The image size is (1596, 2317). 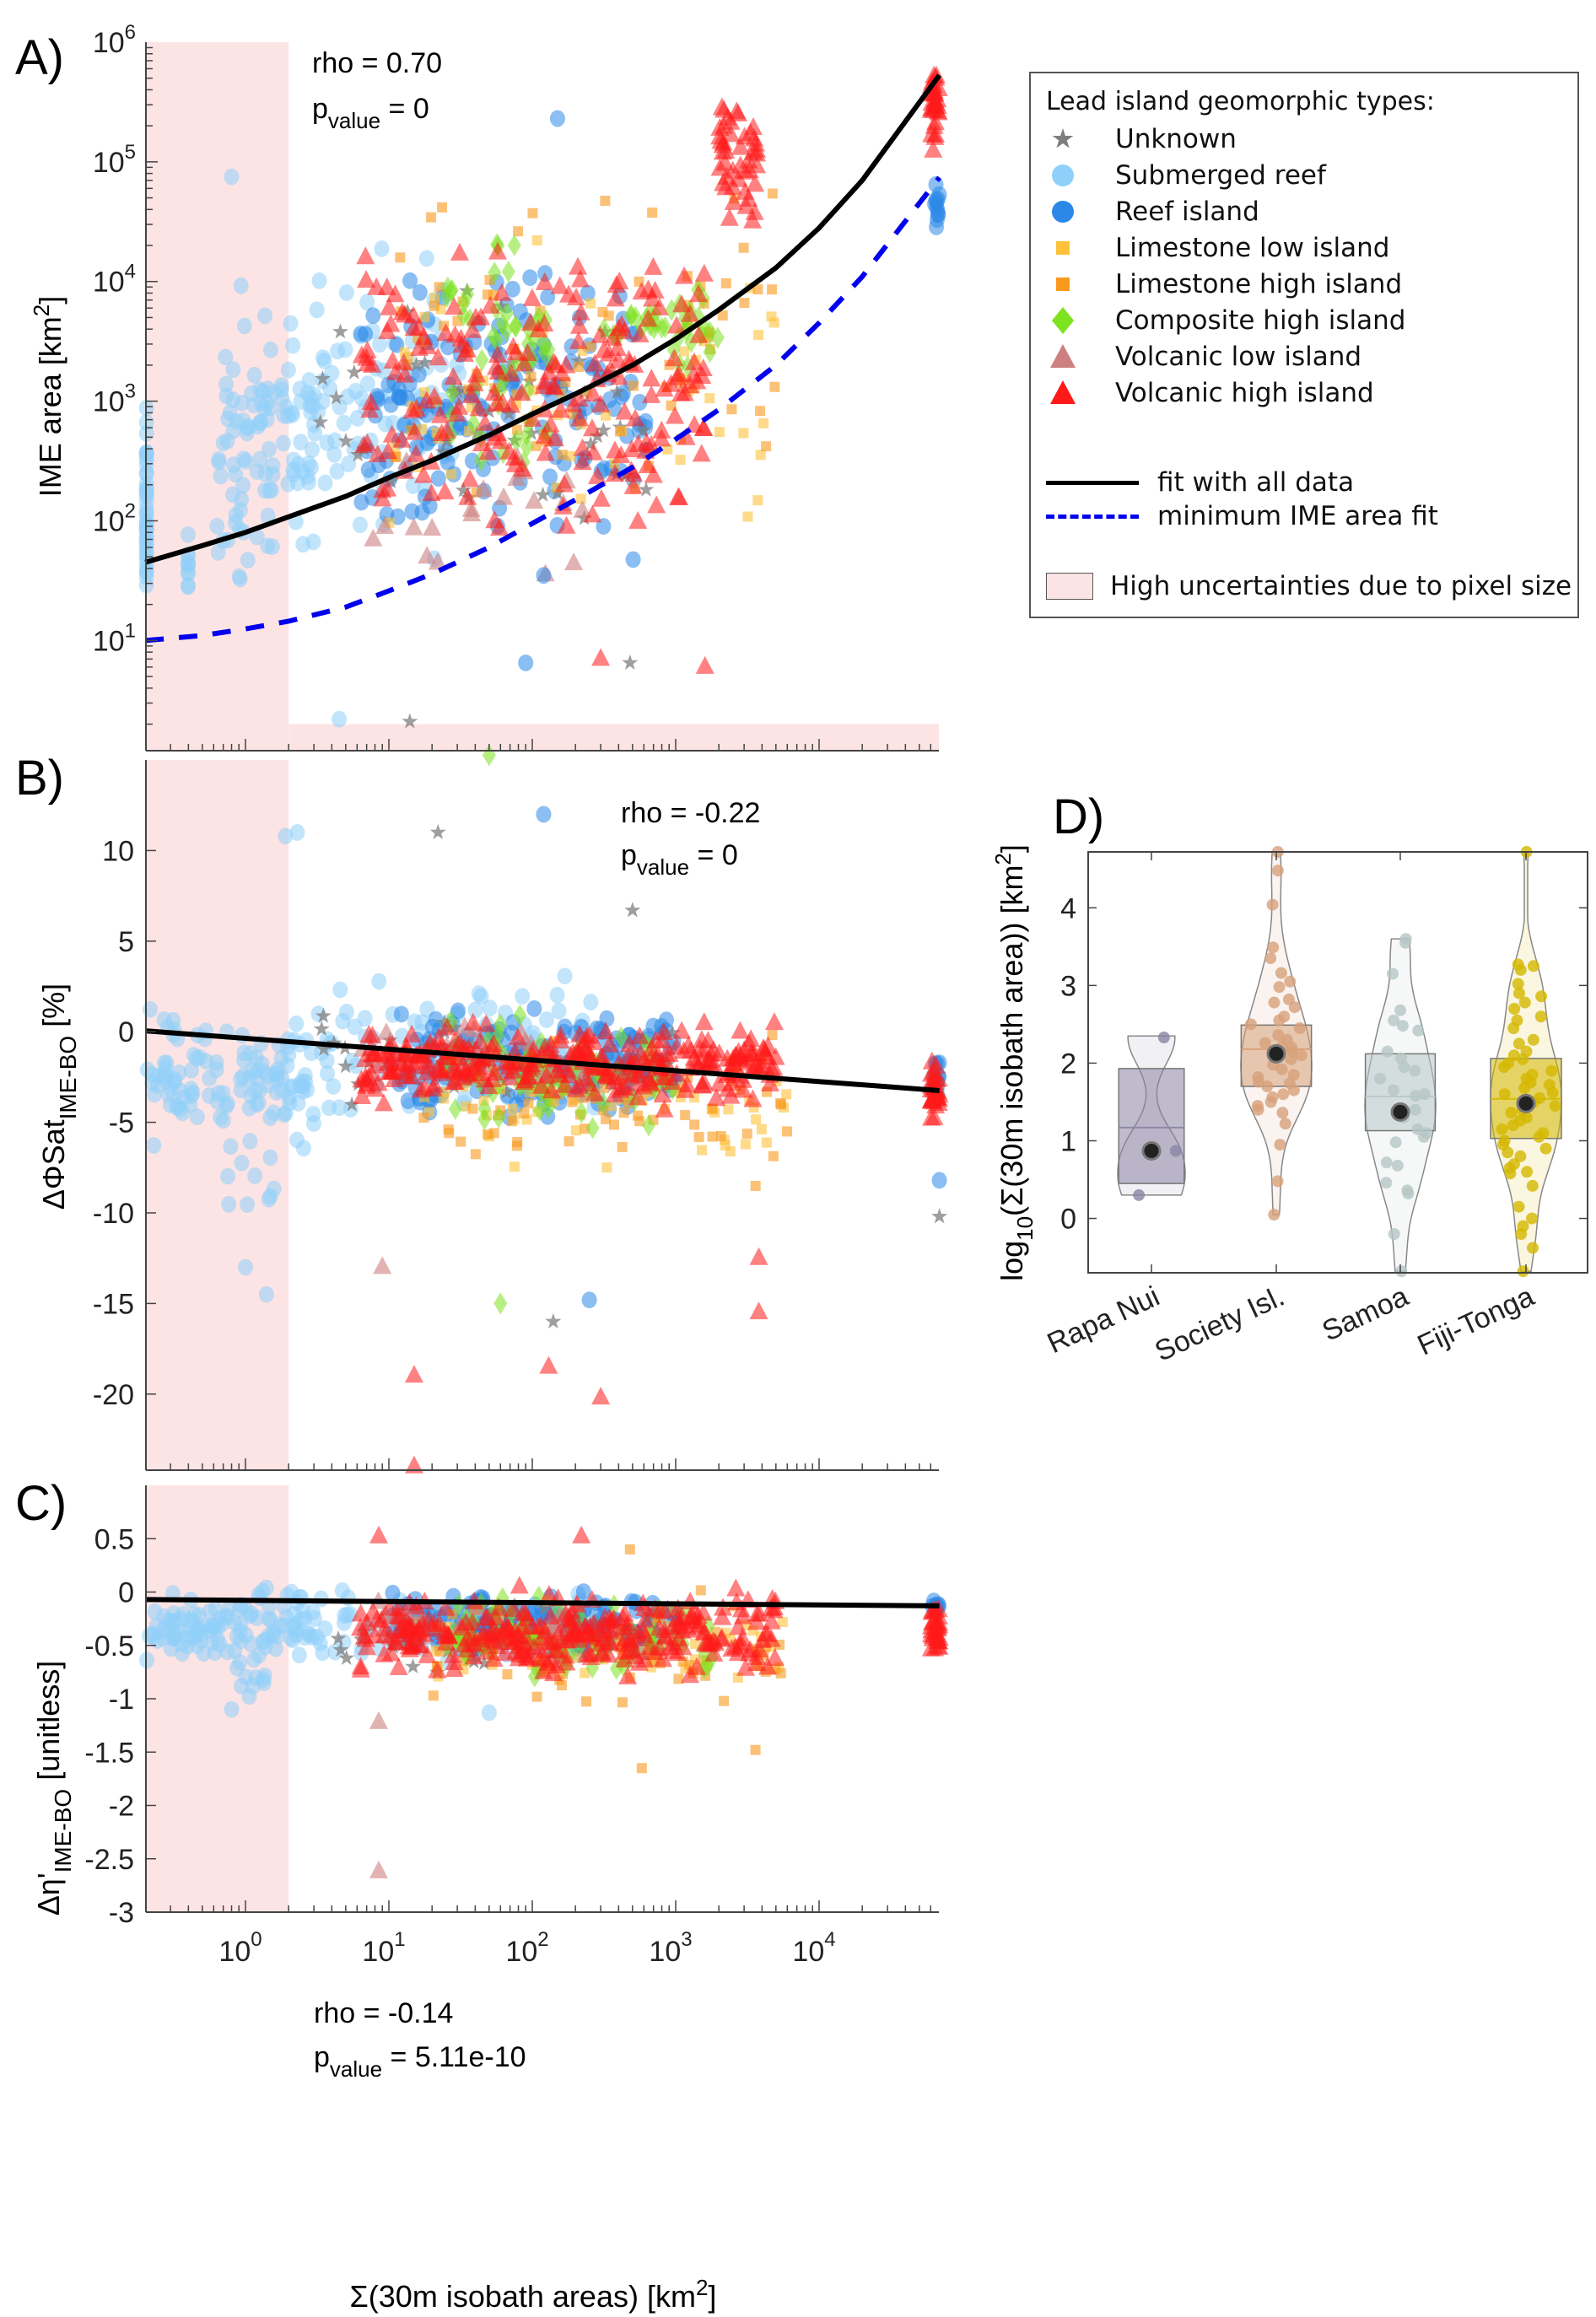 I want to click on tick-exponent: 0, so click(x=257, y=1940).